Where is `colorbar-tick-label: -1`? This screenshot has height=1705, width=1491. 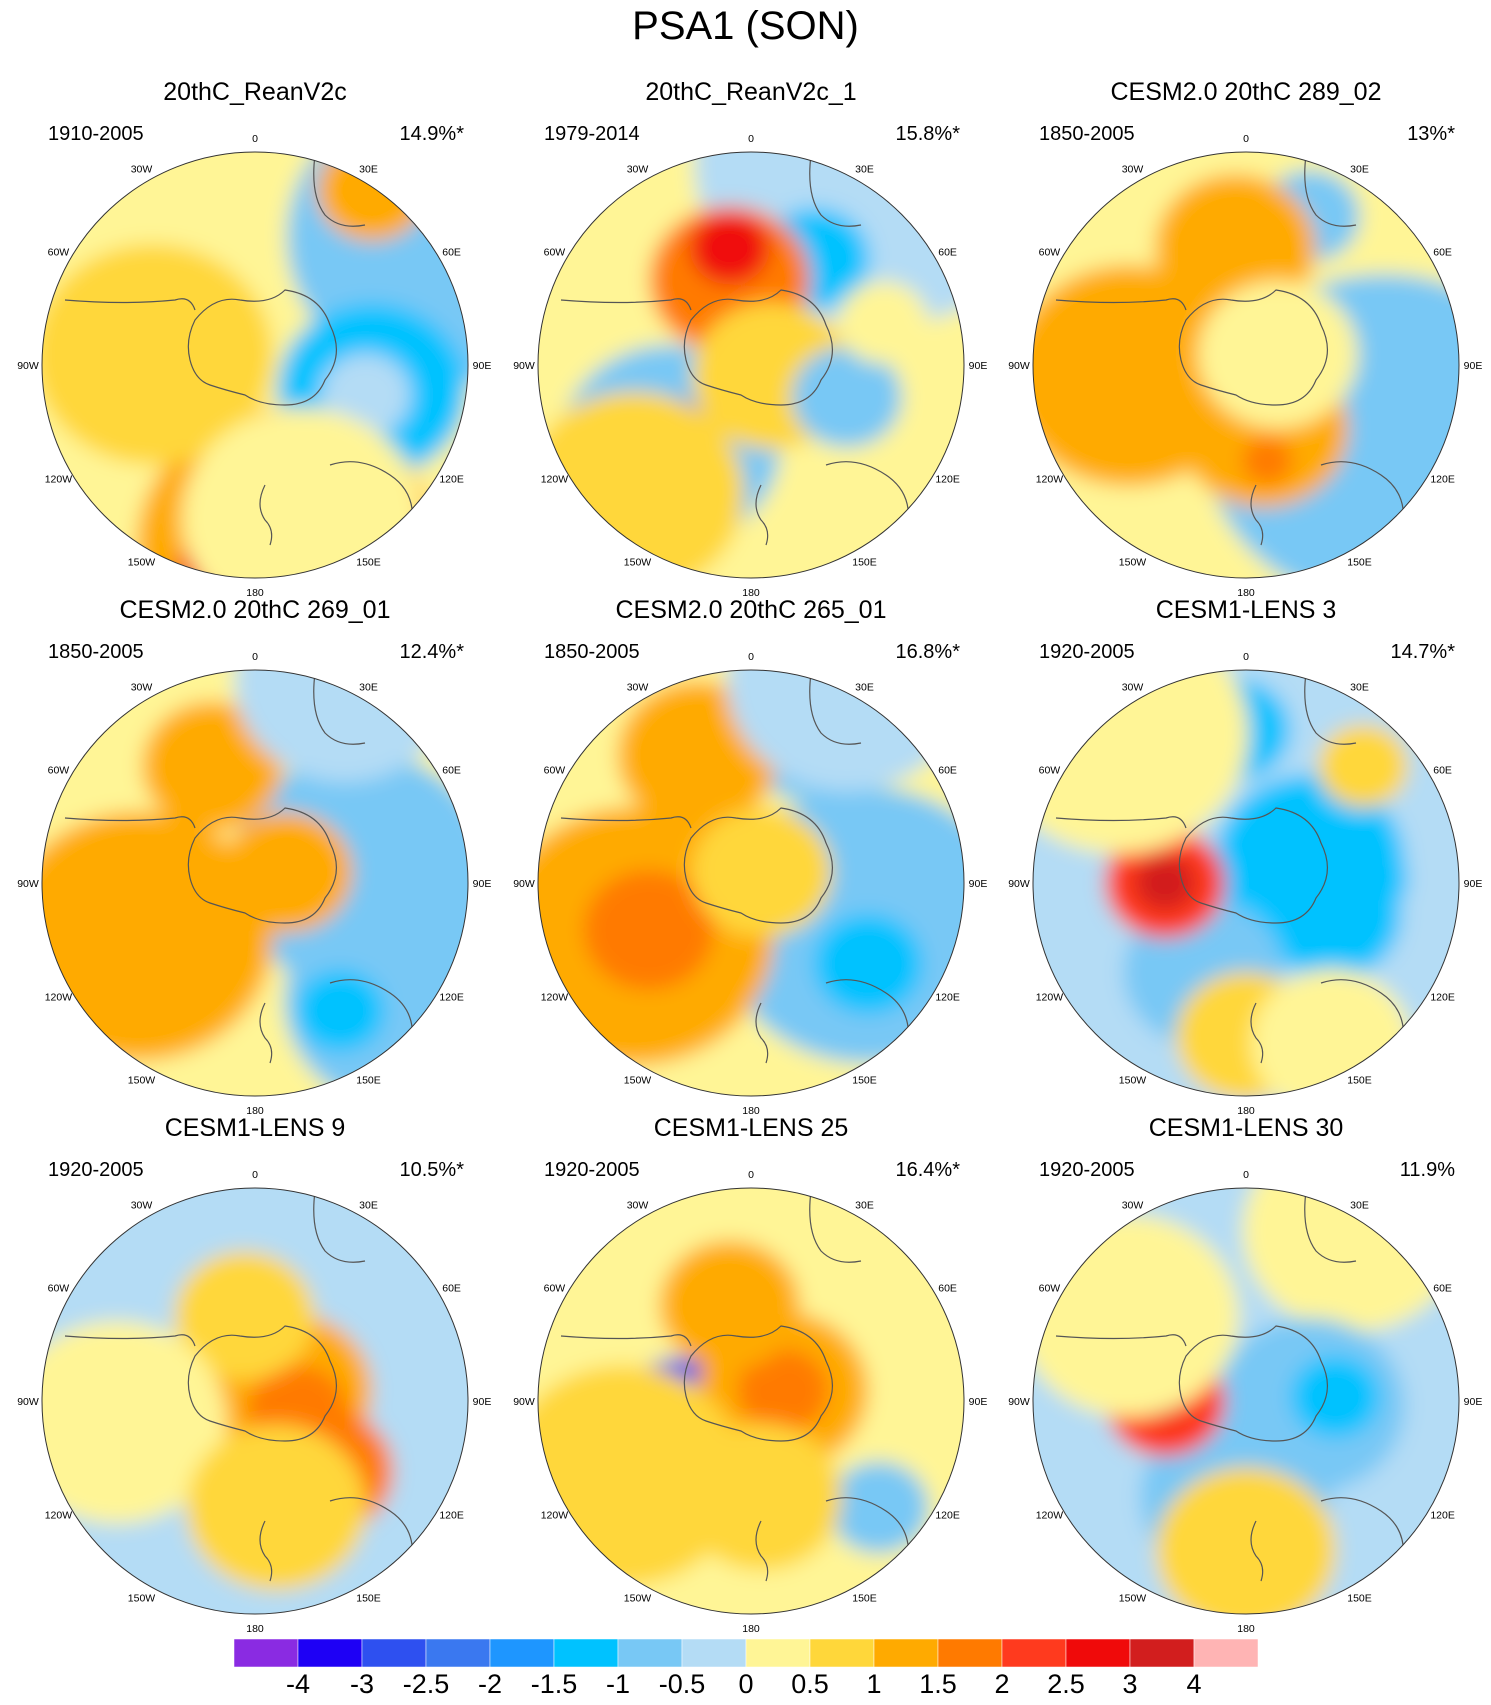
colorbar-tick-label: -1 is located at coordinates (618, 1684).